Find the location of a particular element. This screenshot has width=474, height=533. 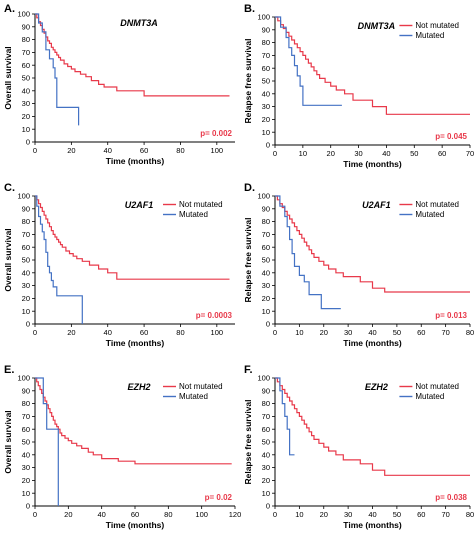

y-axis-label: Overall survival is located at coordinates (8, 441).